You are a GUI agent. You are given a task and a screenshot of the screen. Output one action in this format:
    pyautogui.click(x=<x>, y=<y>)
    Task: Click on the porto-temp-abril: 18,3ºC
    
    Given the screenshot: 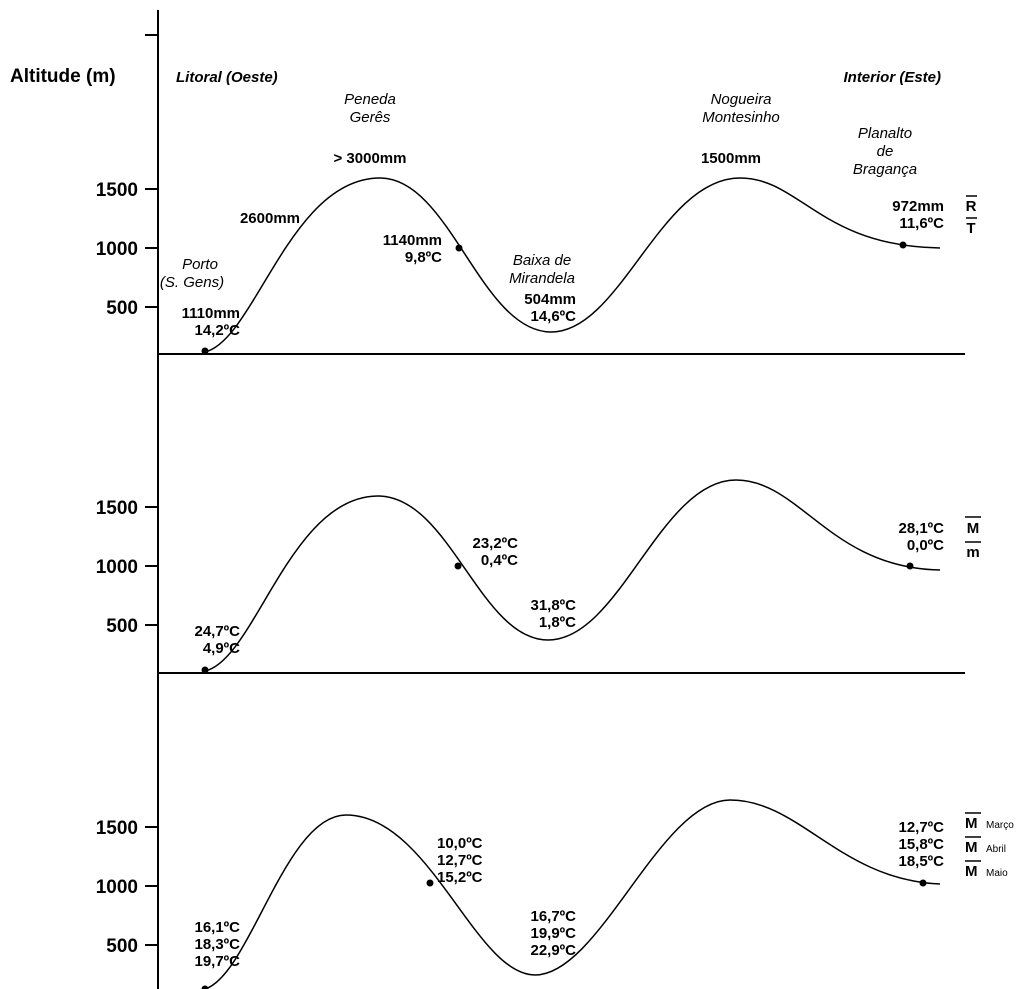 What is the action you would take?
    pyautogui.click(x=217, y=944)
    